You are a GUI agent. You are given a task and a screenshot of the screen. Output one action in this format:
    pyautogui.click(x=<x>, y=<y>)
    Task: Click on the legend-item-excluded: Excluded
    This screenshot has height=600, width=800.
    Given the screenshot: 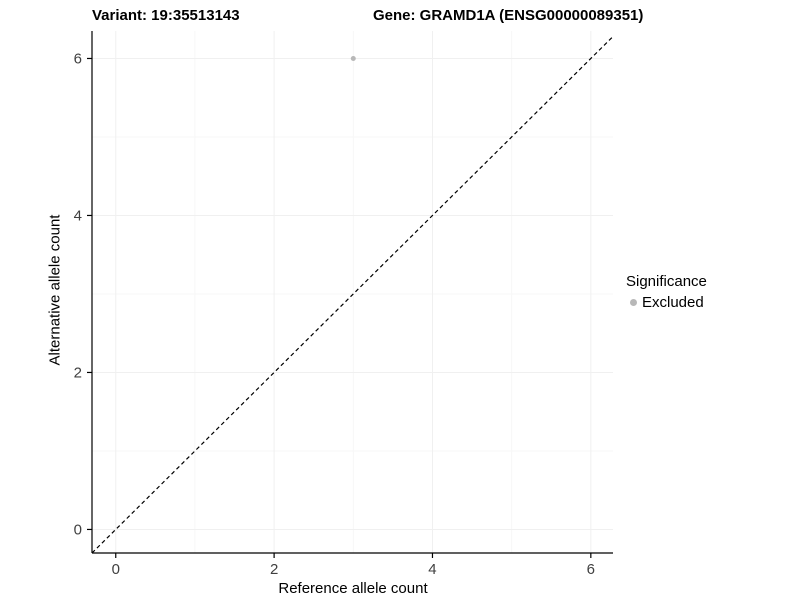 What is the action you would take?
    pyautogui.click(x=666, y=302)
    